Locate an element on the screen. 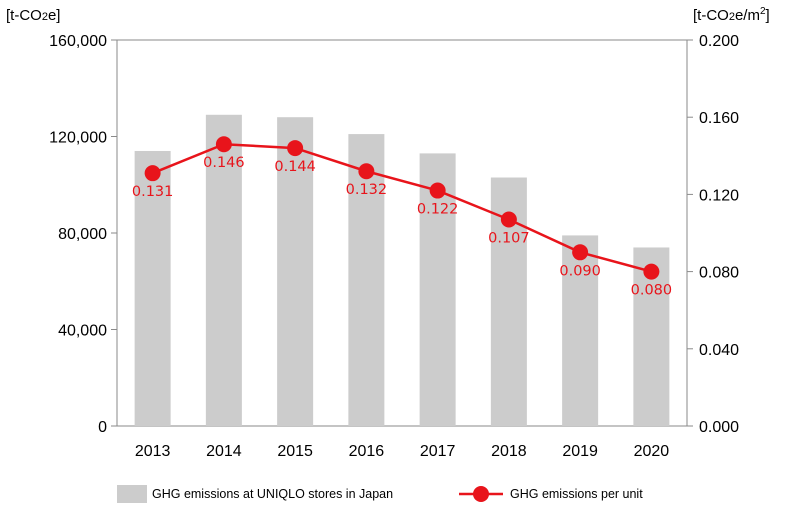 The image size is (800, 514). line-point-2014 is located at coordinates (223, 144).